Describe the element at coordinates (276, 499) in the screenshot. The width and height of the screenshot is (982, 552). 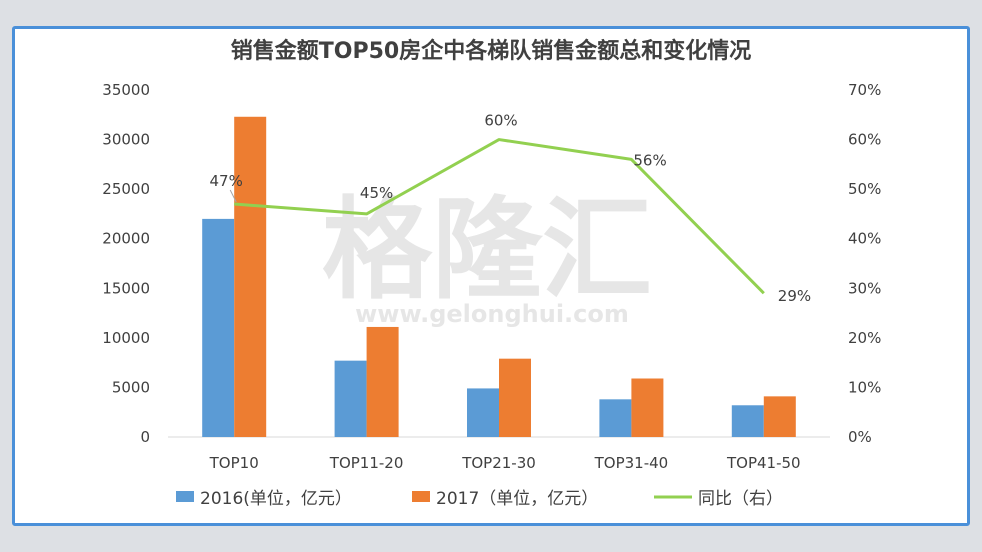
I see `legend-label: 2016(单位，亿元）` at that location.